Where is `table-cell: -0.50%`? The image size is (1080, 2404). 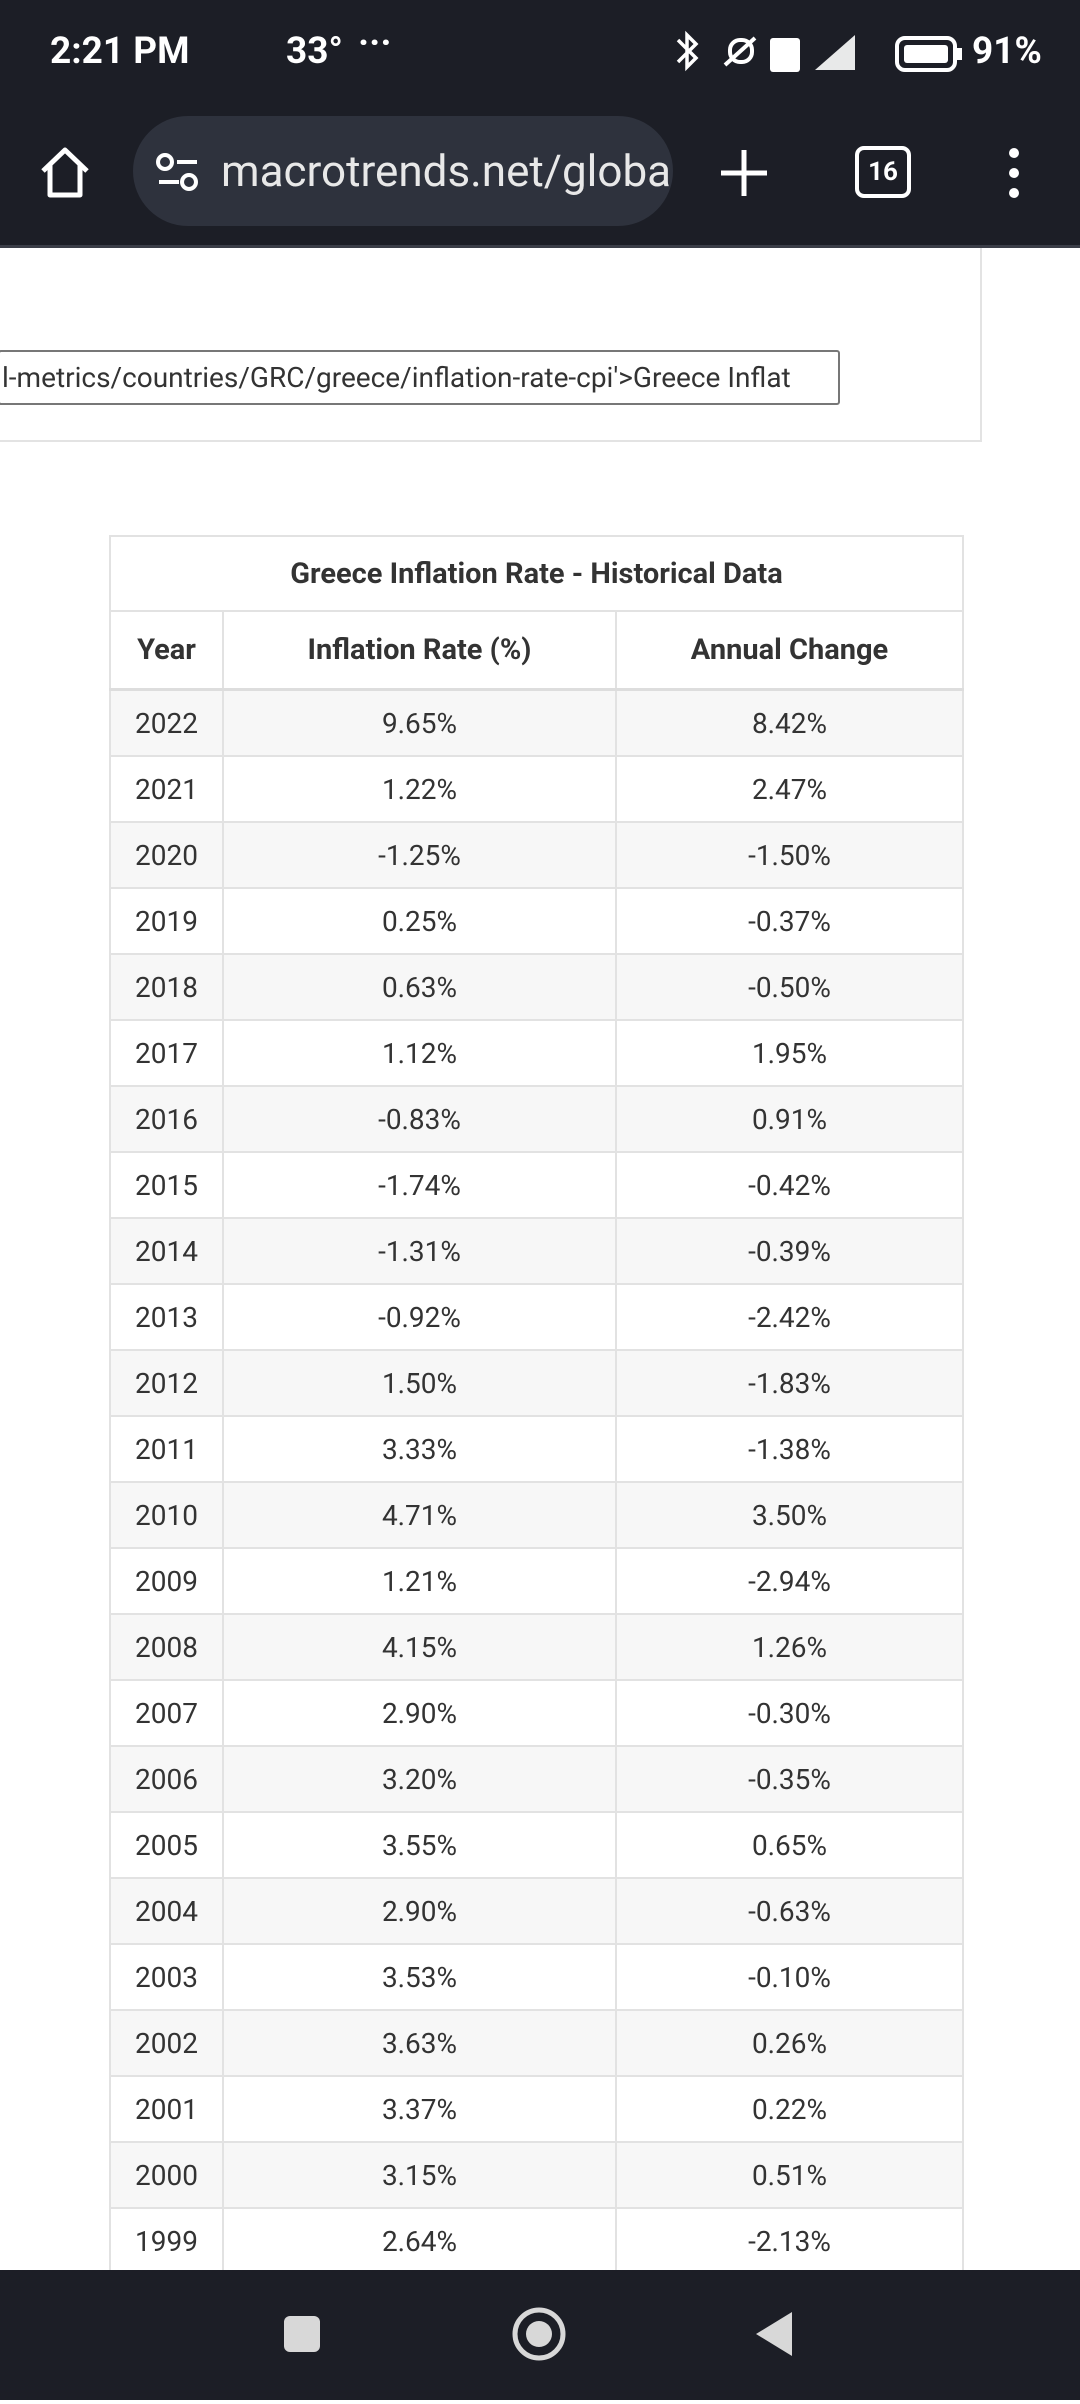
table-cell: -0.50% is located at coordinates (789, 987).